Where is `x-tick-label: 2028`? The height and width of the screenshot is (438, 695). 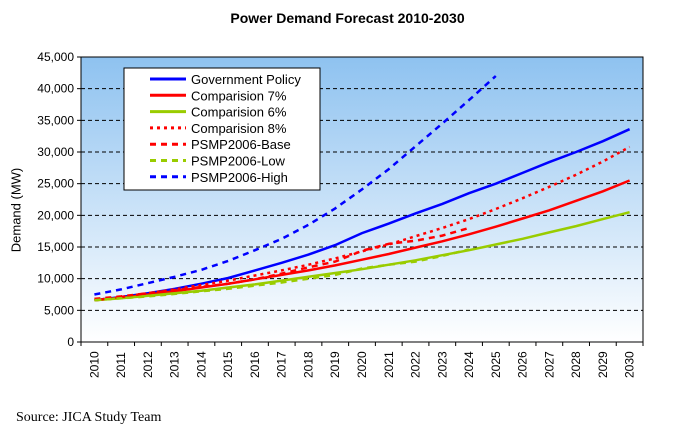
x-tick-label: 2028 is located at coordinates (576, 364).